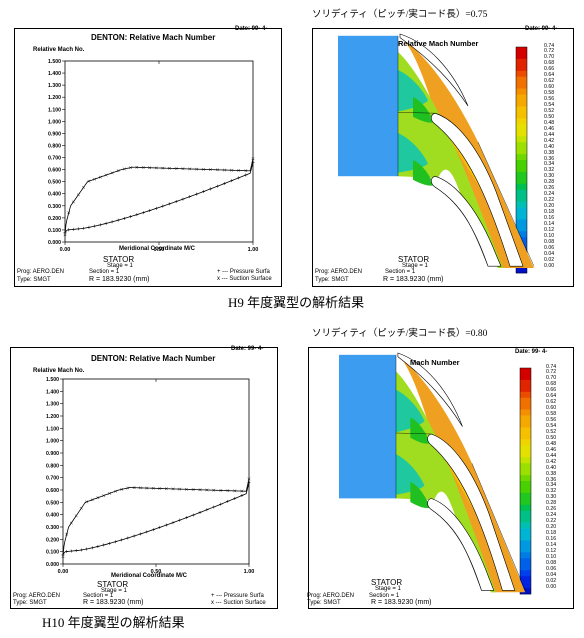  What do you see at coordinates (549, 69) in the screenshot?
I see `scale-label: 0.66` at bounding box center [549, 69].